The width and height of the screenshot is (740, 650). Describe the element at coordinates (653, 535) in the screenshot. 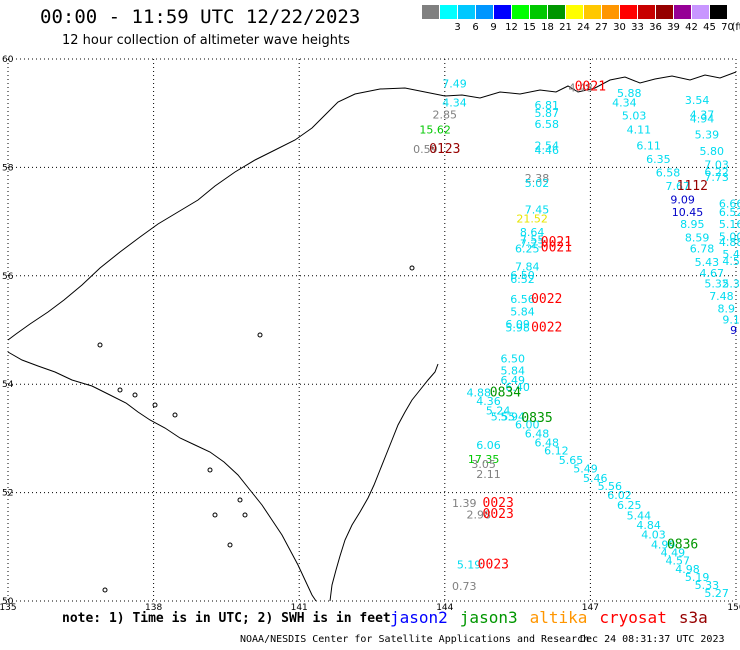

I see `wave-height-label: 4.03` at that location.